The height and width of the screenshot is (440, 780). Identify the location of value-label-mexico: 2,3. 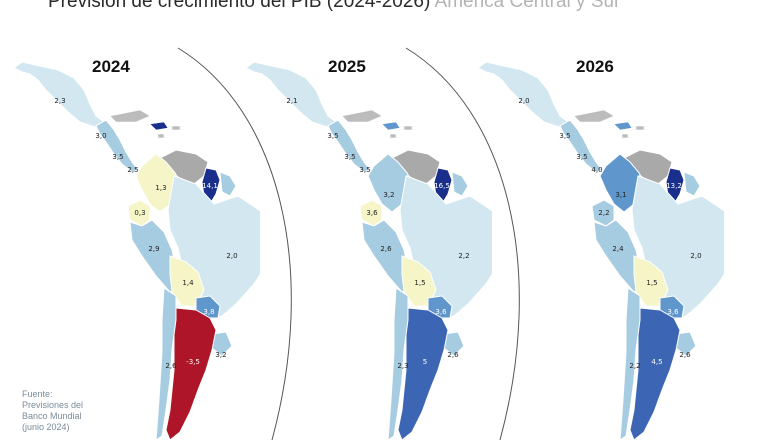
(60, 101).